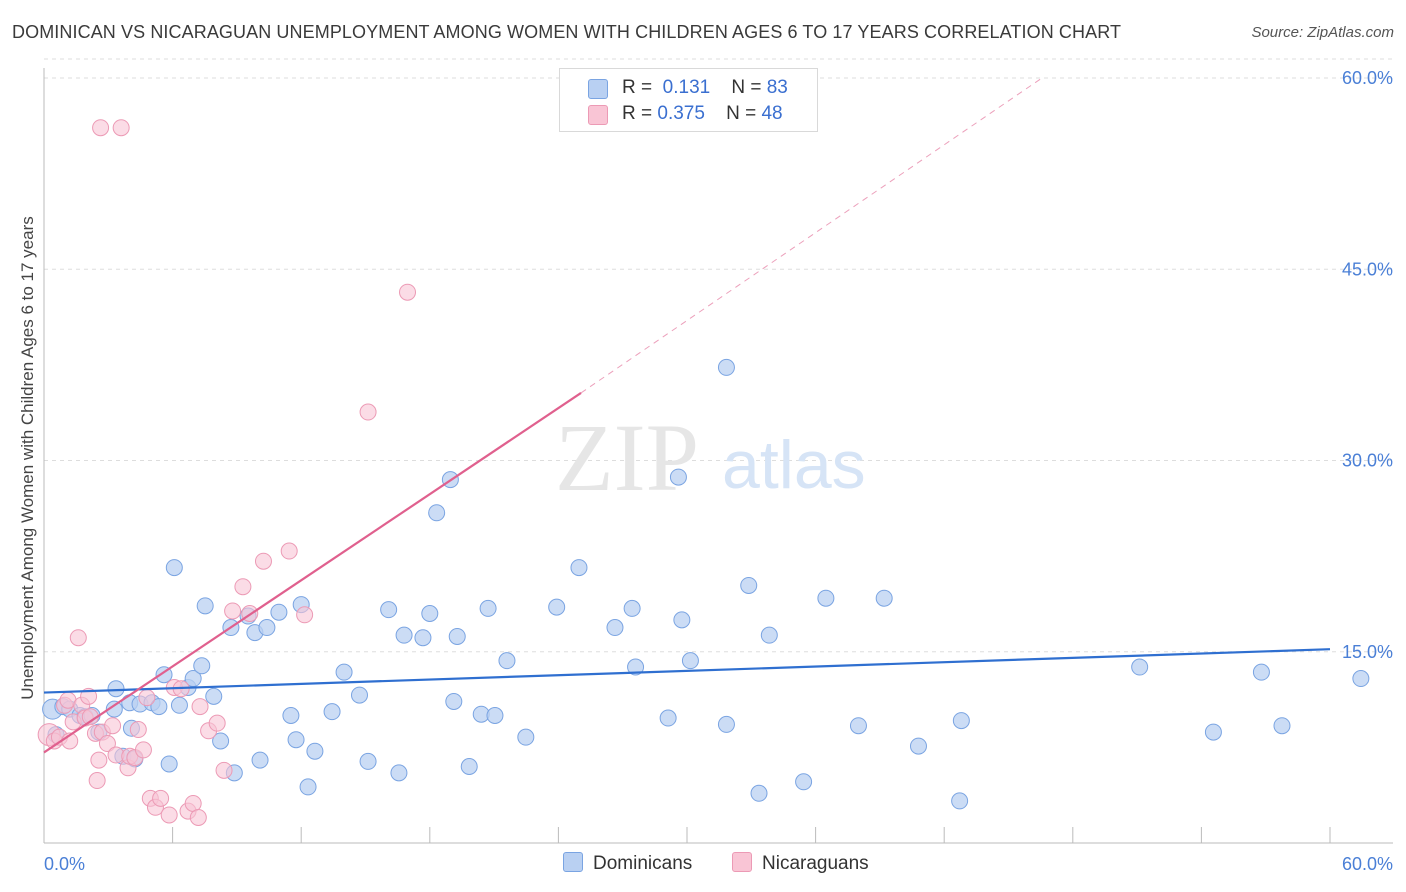 The height and width of the screenshot is (892, 1406). What do you see at coordinates (1367, 78) in the screenshot?
I see `y-tick-label: 60.0%` at bounding box center [1367, 78].